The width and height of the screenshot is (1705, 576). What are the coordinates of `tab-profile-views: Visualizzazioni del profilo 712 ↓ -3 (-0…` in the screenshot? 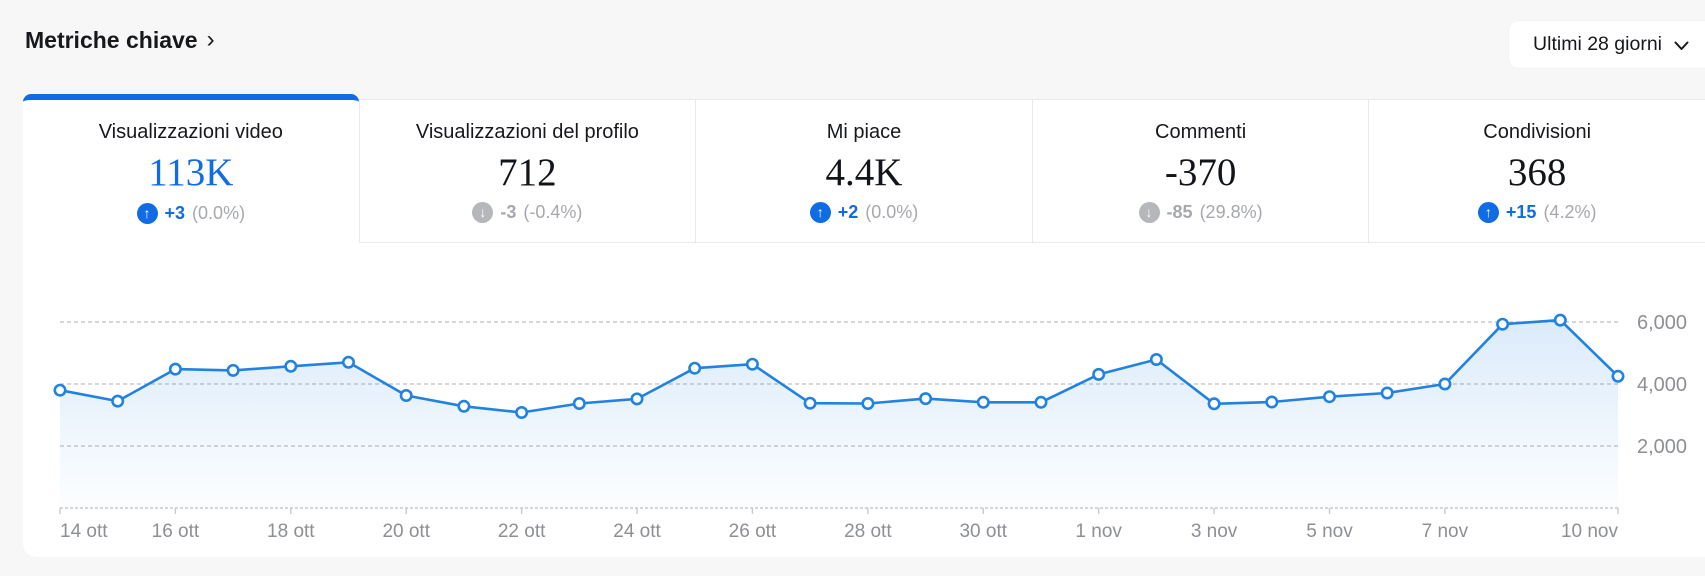 It's located at (527, 171).